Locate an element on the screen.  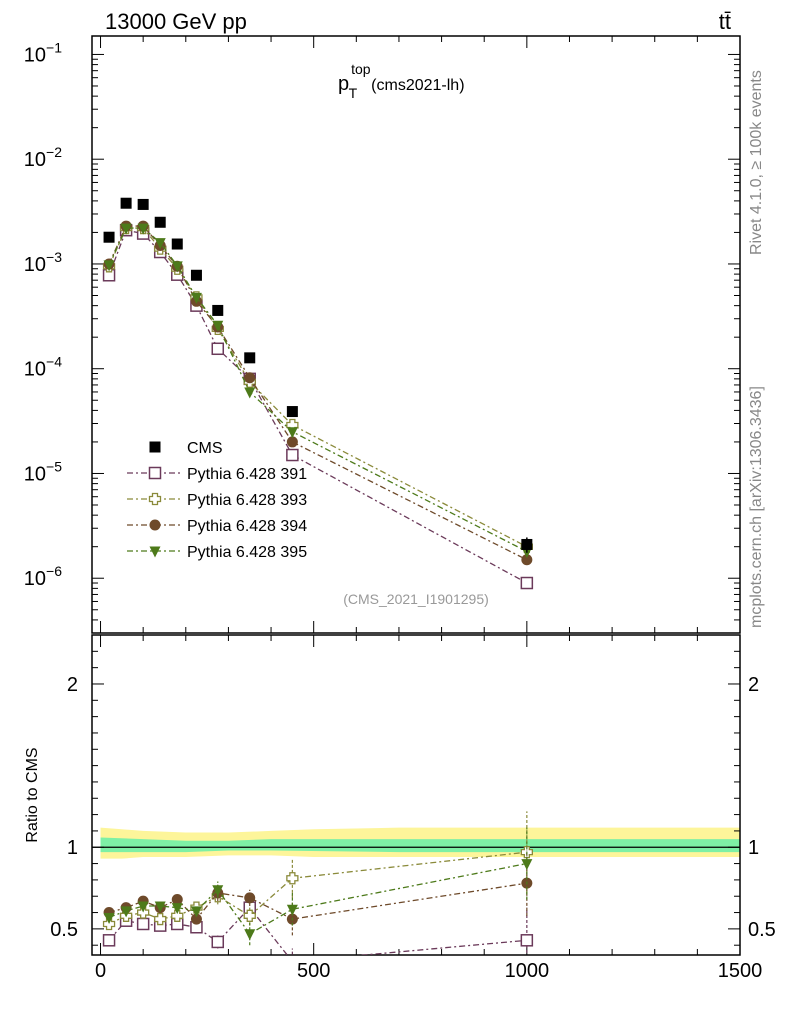
x-tick-label: 1500 is located at coordinates (740, 971).